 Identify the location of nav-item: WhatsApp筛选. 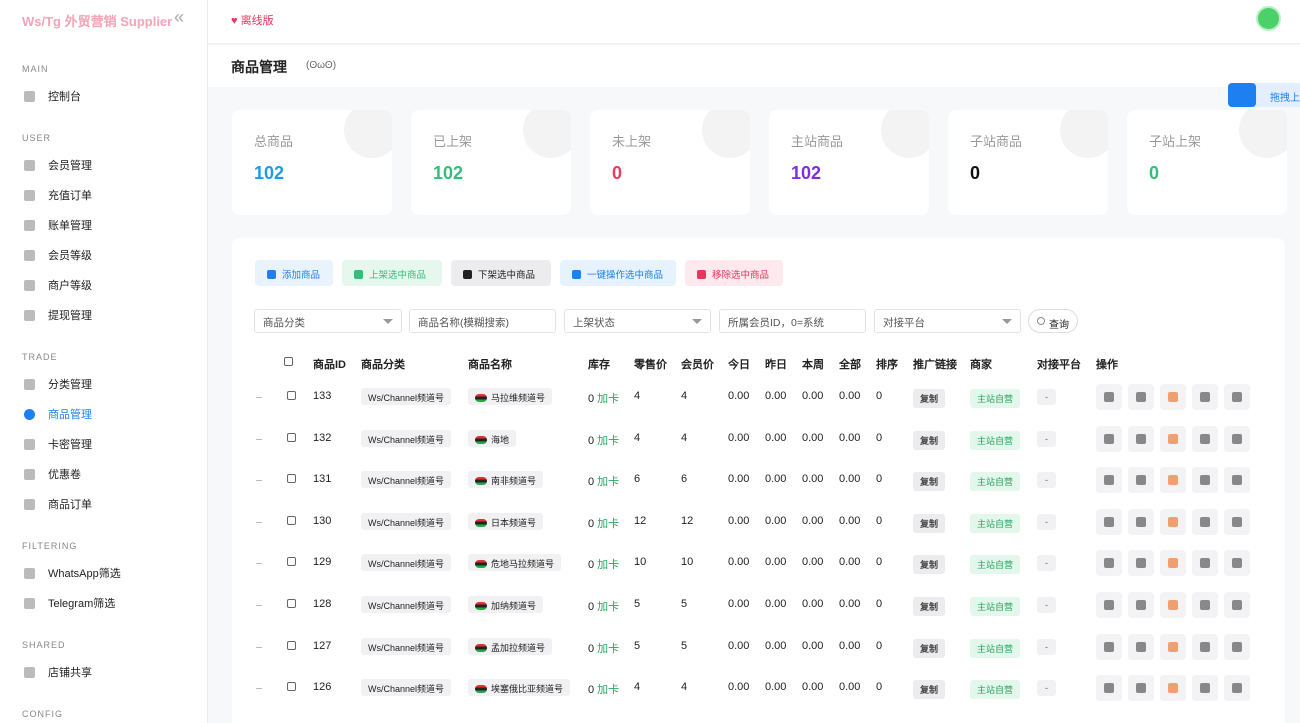
(84, 574).